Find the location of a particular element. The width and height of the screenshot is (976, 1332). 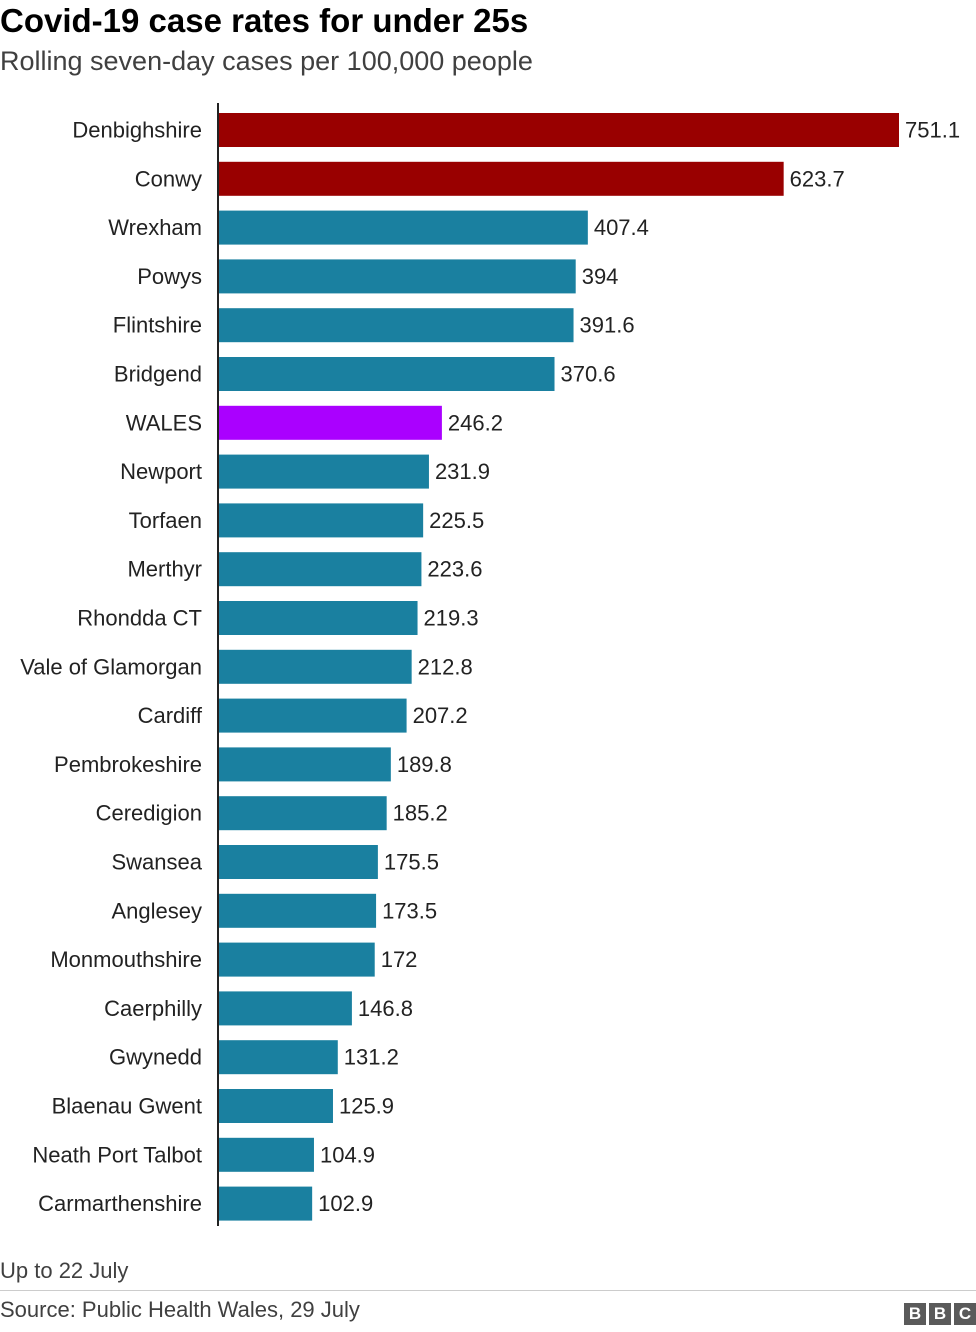

value-label: 246.2 is located at coordinates (475, 422).